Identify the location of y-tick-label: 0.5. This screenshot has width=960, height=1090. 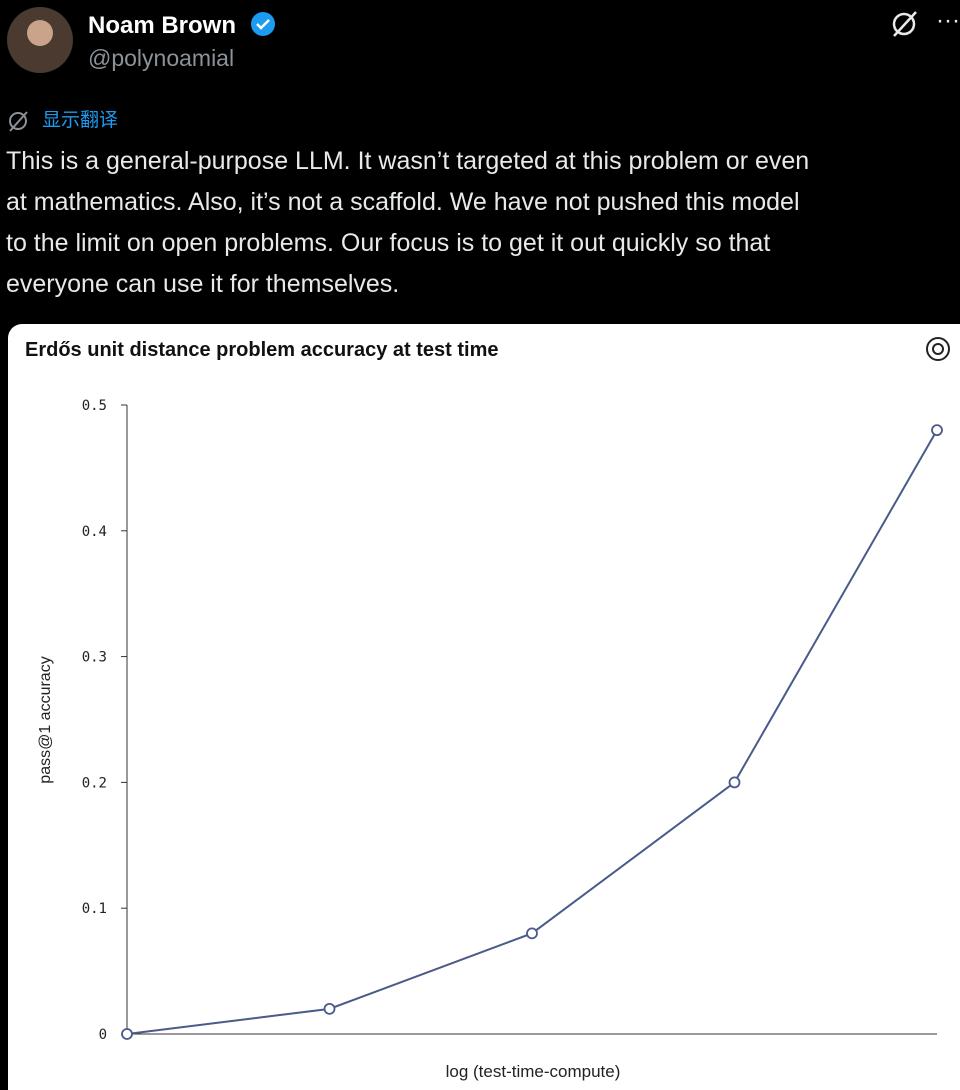
(94, 406).